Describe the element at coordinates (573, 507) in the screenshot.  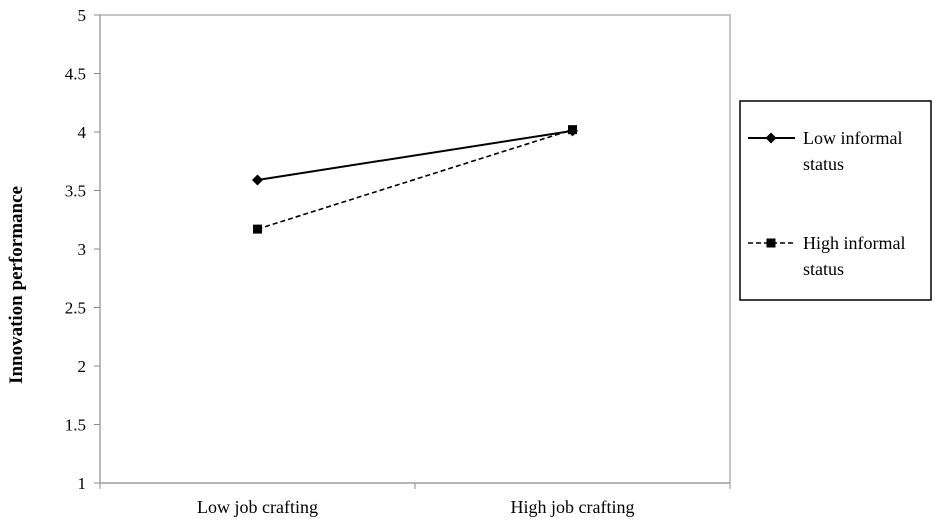
I see `x-tick-label: High job crafting` at that location.